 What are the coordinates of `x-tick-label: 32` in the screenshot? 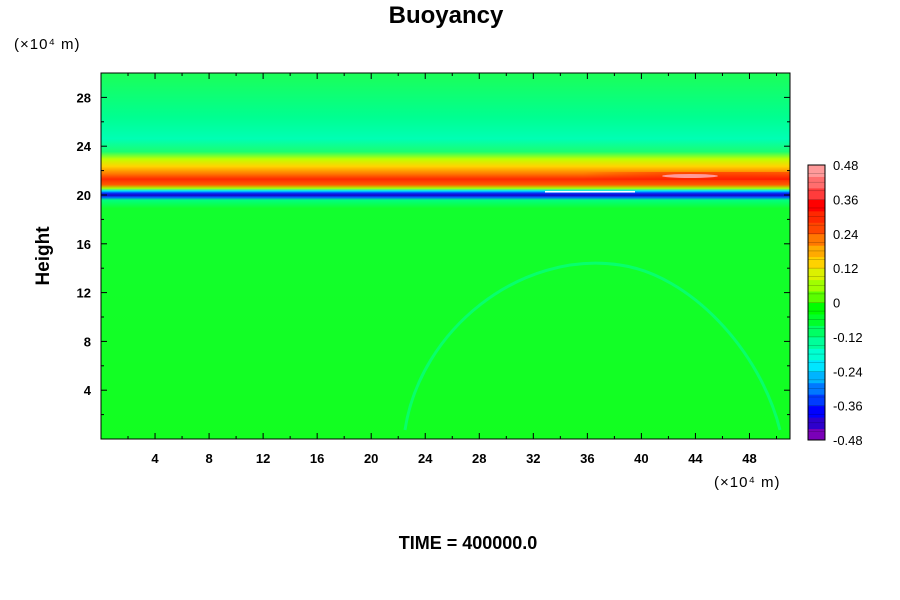 It's located at (533, 458).